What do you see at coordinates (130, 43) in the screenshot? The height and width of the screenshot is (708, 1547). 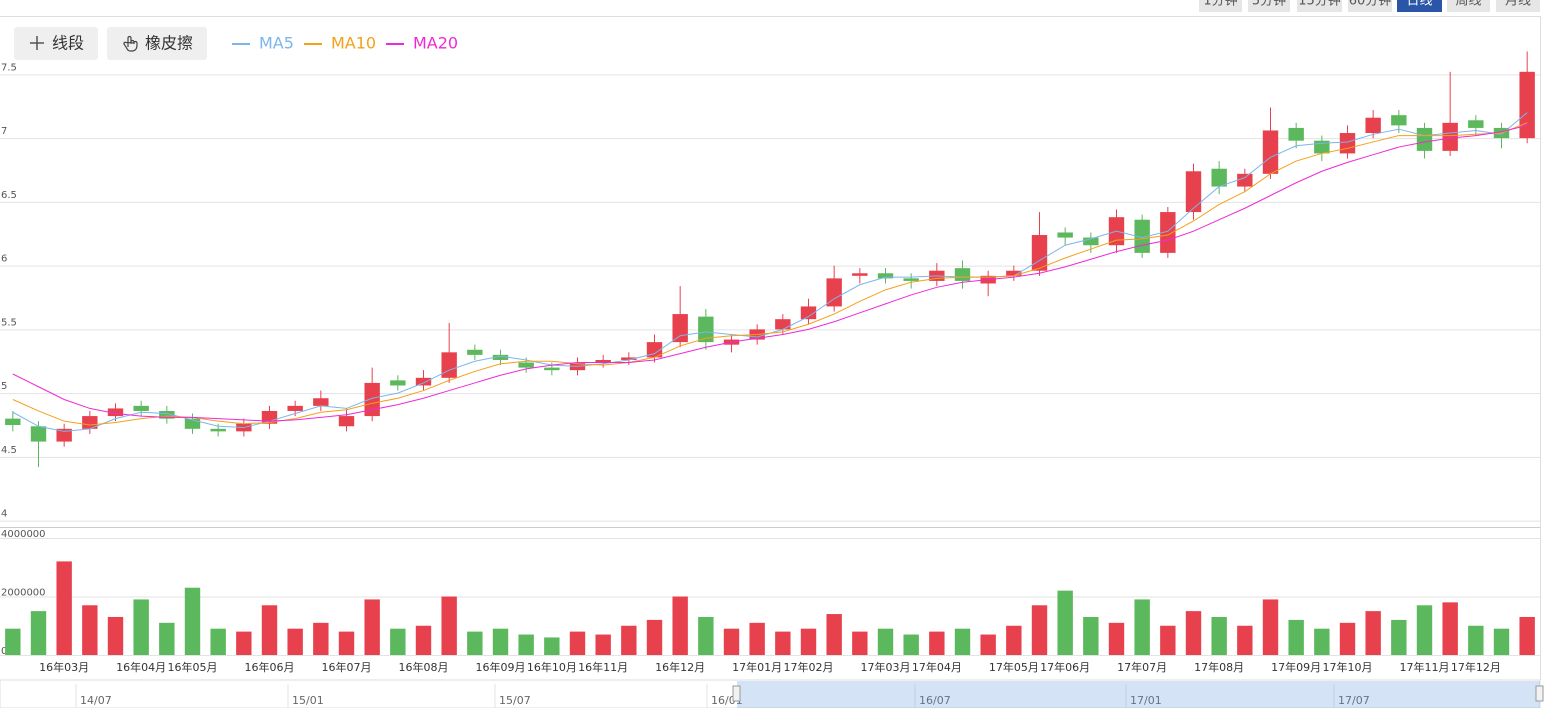 I see `hand-icon` at bounding box center [130, 43].